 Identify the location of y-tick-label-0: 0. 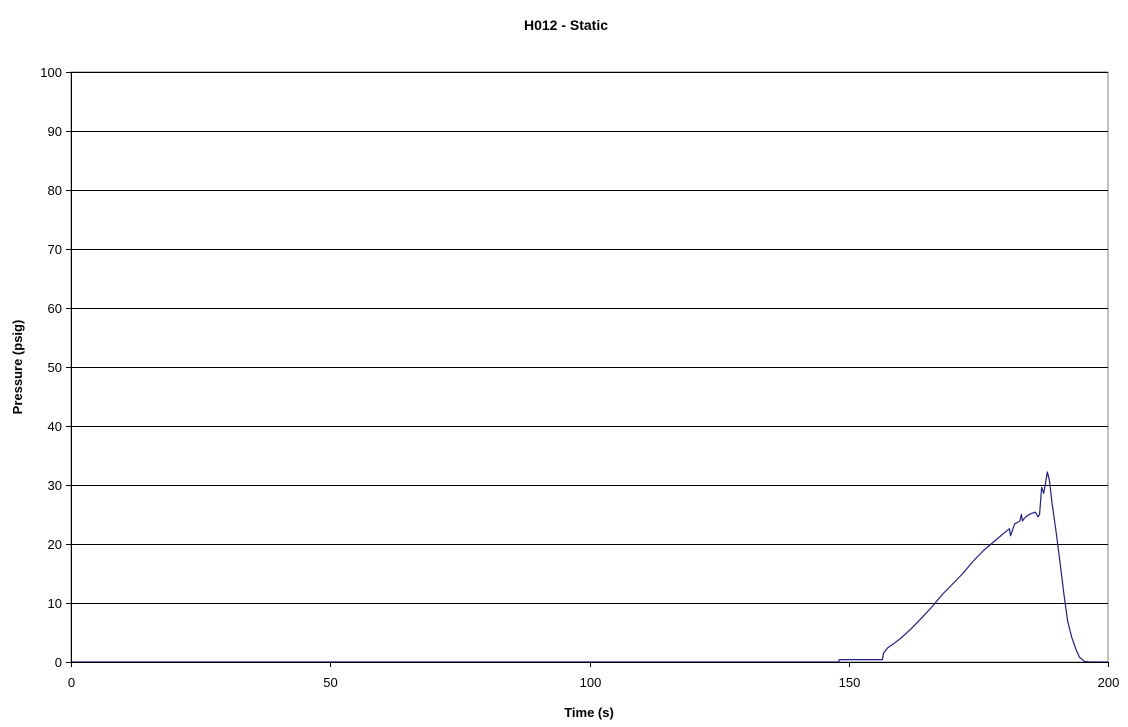
(58, 662).